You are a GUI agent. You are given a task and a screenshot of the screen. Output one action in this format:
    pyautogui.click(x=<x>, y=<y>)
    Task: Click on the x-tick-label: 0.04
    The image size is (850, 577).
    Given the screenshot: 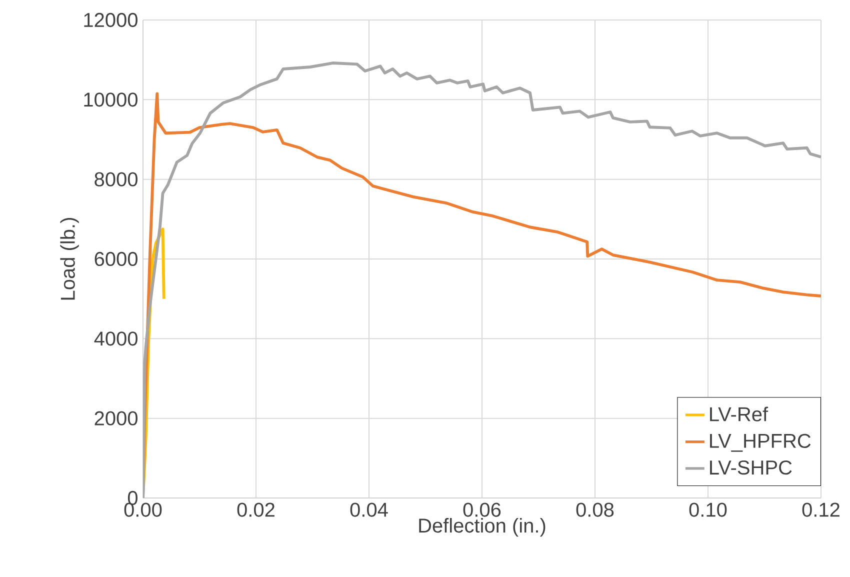 What is the action you would take?
    pyautogui.click(x=369, y=509)
    